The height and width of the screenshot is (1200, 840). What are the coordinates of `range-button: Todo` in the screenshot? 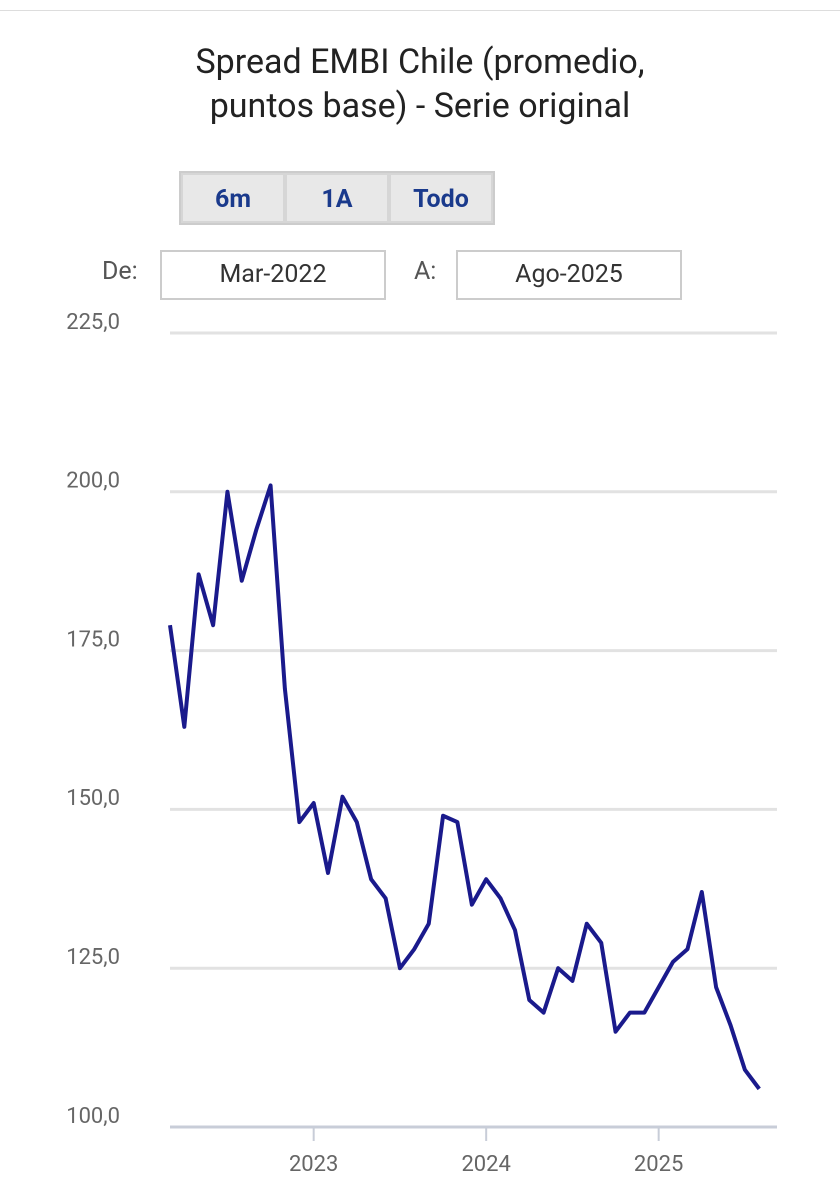 It's located at (441, 198).